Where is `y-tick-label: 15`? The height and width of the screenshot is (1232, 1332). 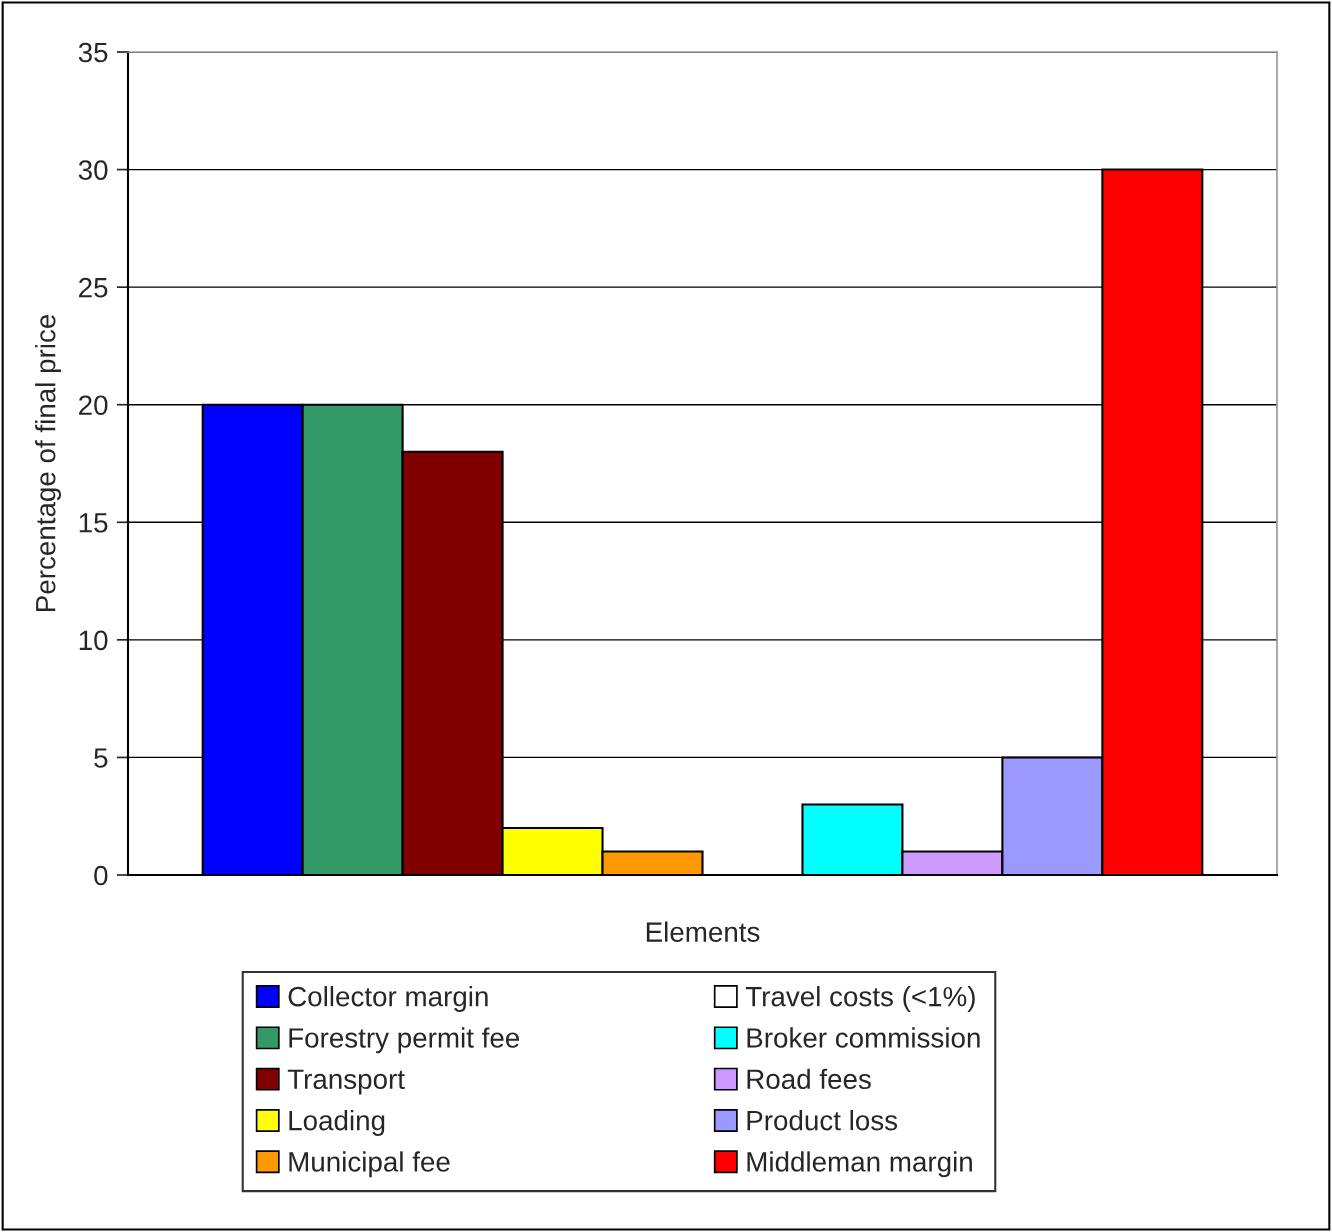
y-tick-label: 15 is located at coordinates (93, 523).